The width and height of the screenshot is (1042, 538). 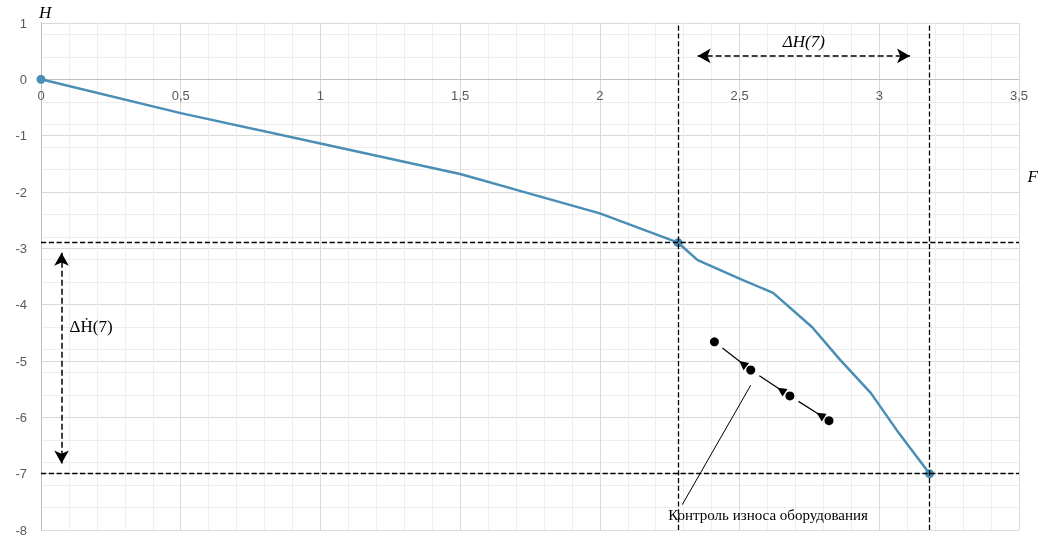 What do you see at coordinates (460, 96) in the screenshot?
I see `x-tick-label: 1,5` at bounding box center [460, 96].